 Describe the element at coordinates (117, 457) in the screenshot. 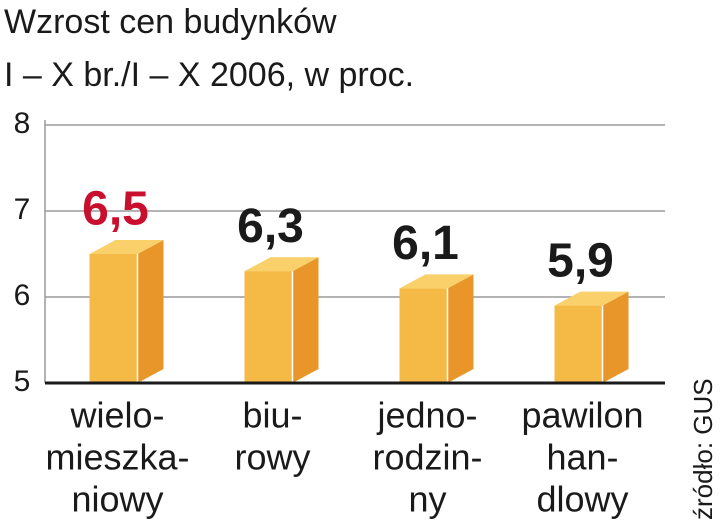

I see `x-tick-label: mieszka-` at that location.